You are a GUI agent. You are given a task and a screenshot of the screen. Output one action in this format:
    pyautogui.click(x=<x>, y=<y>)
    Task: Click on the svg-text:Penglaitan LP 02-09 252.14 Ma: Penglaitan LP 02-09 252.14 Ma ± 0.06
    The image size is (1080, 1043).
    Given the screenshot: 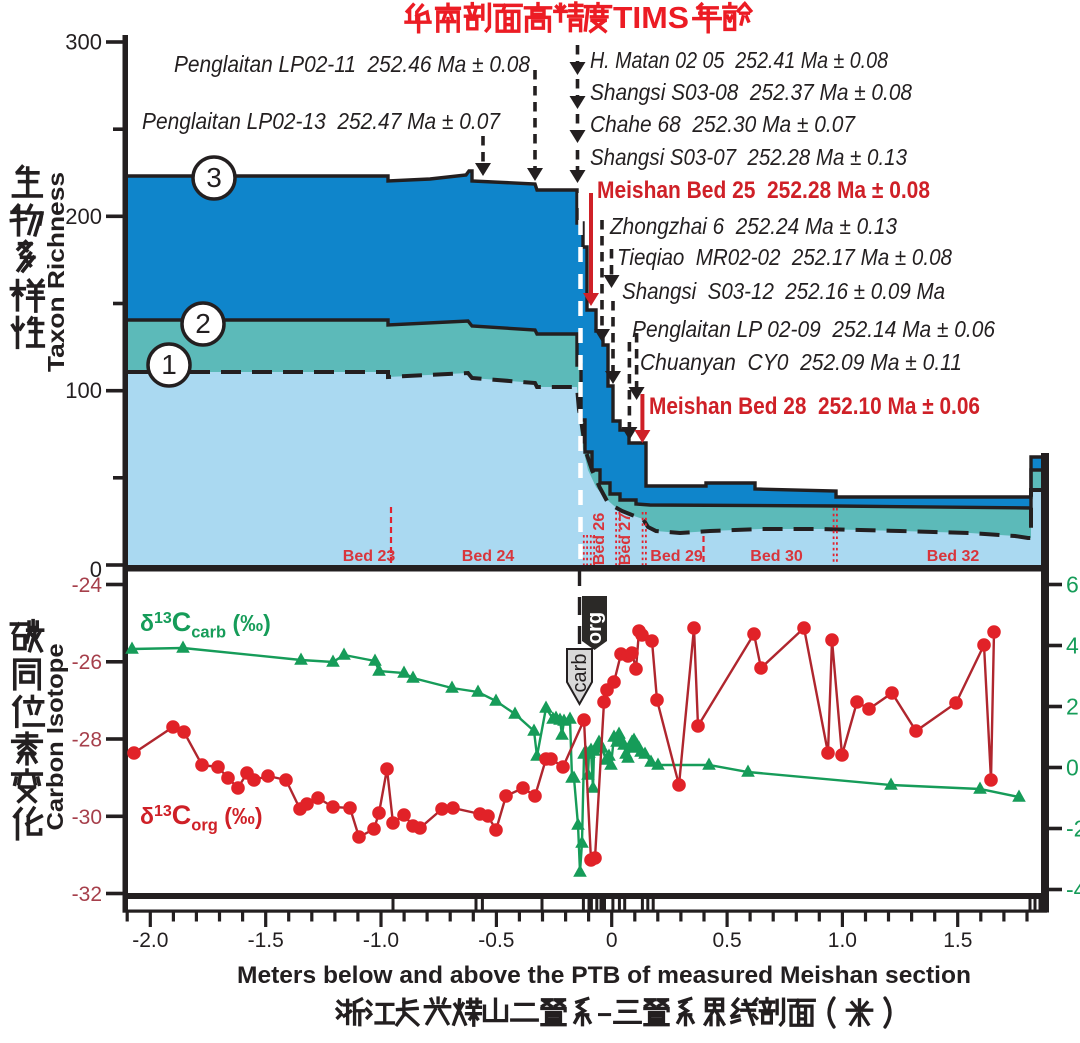 What is the action you would take?
    pyautogui.click(x=813, y=329)
    